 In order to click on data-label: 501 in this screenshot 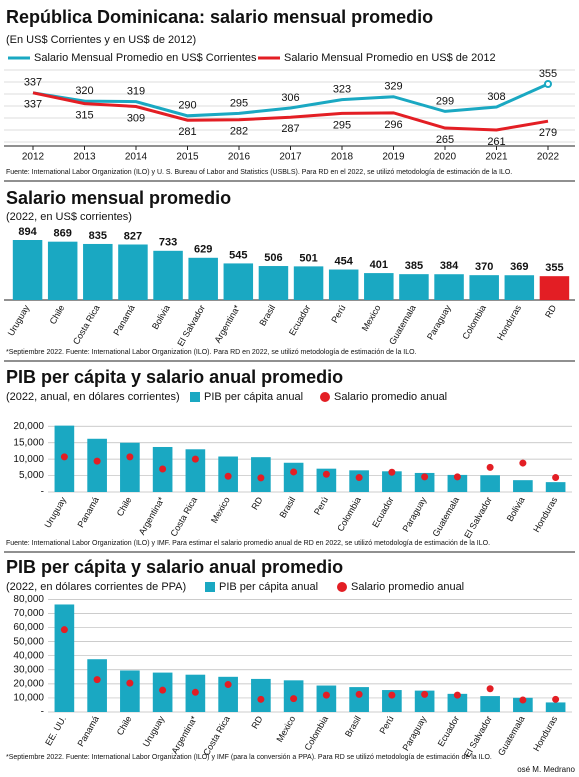, I will do `click(308, 258)`.